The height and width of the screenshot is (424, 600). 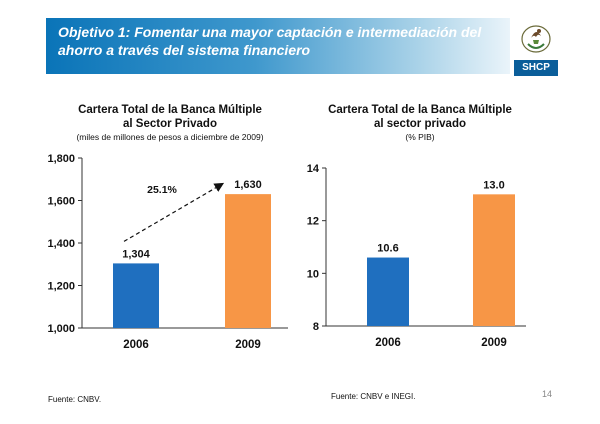 What do you see at coordinates (248, 185) in the screenshot?
I see `chart1-value-label-2009: 1,630` at bounding box center [248, 185].